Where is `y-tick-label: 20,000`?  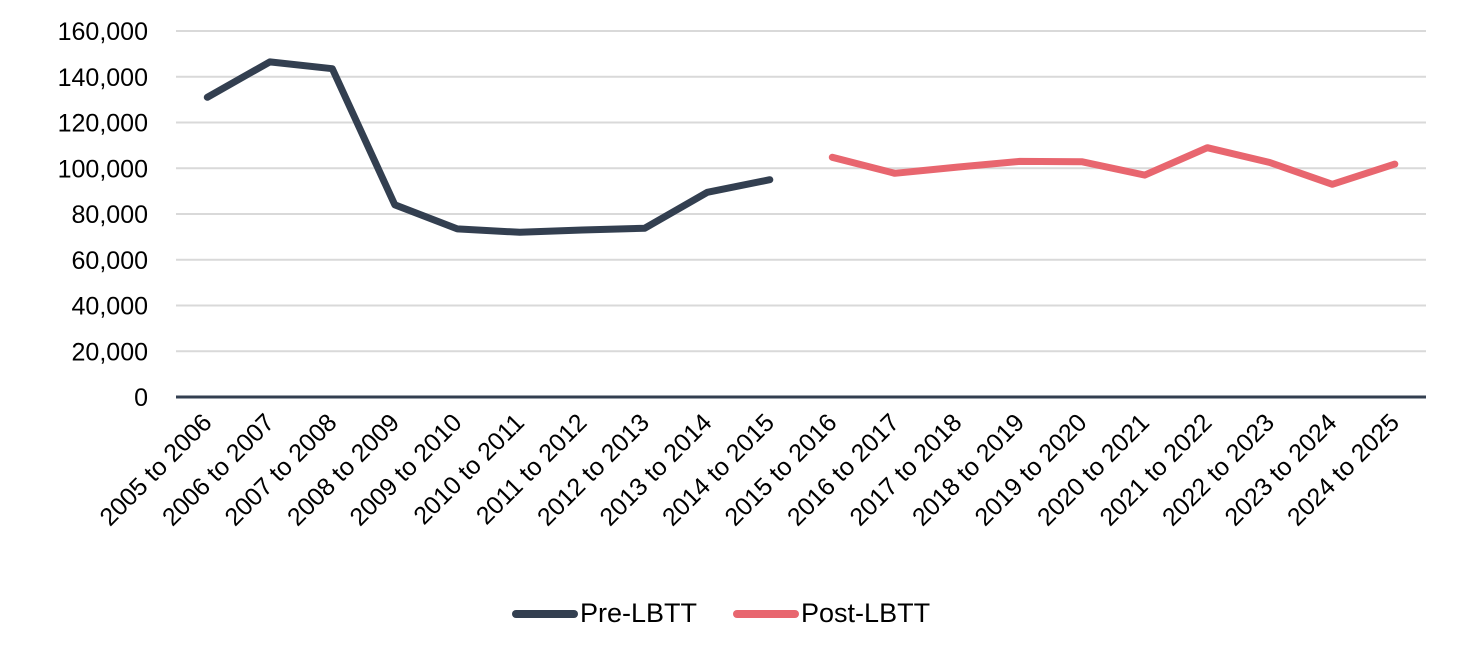
y-tick-label: 20,000 is located at coordinates (110, 352).